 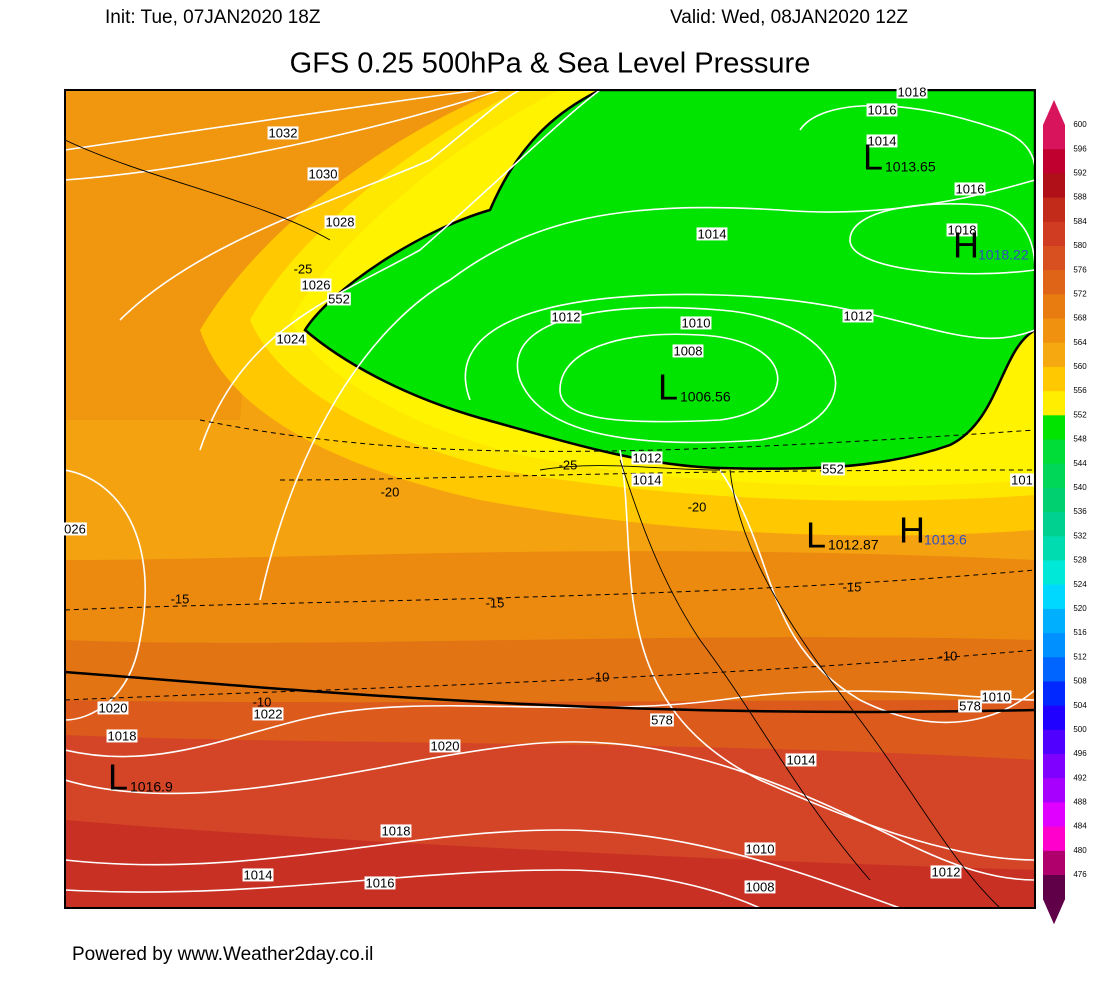 I want to click on isobar-label: 1026, so click(x=316, y=284).